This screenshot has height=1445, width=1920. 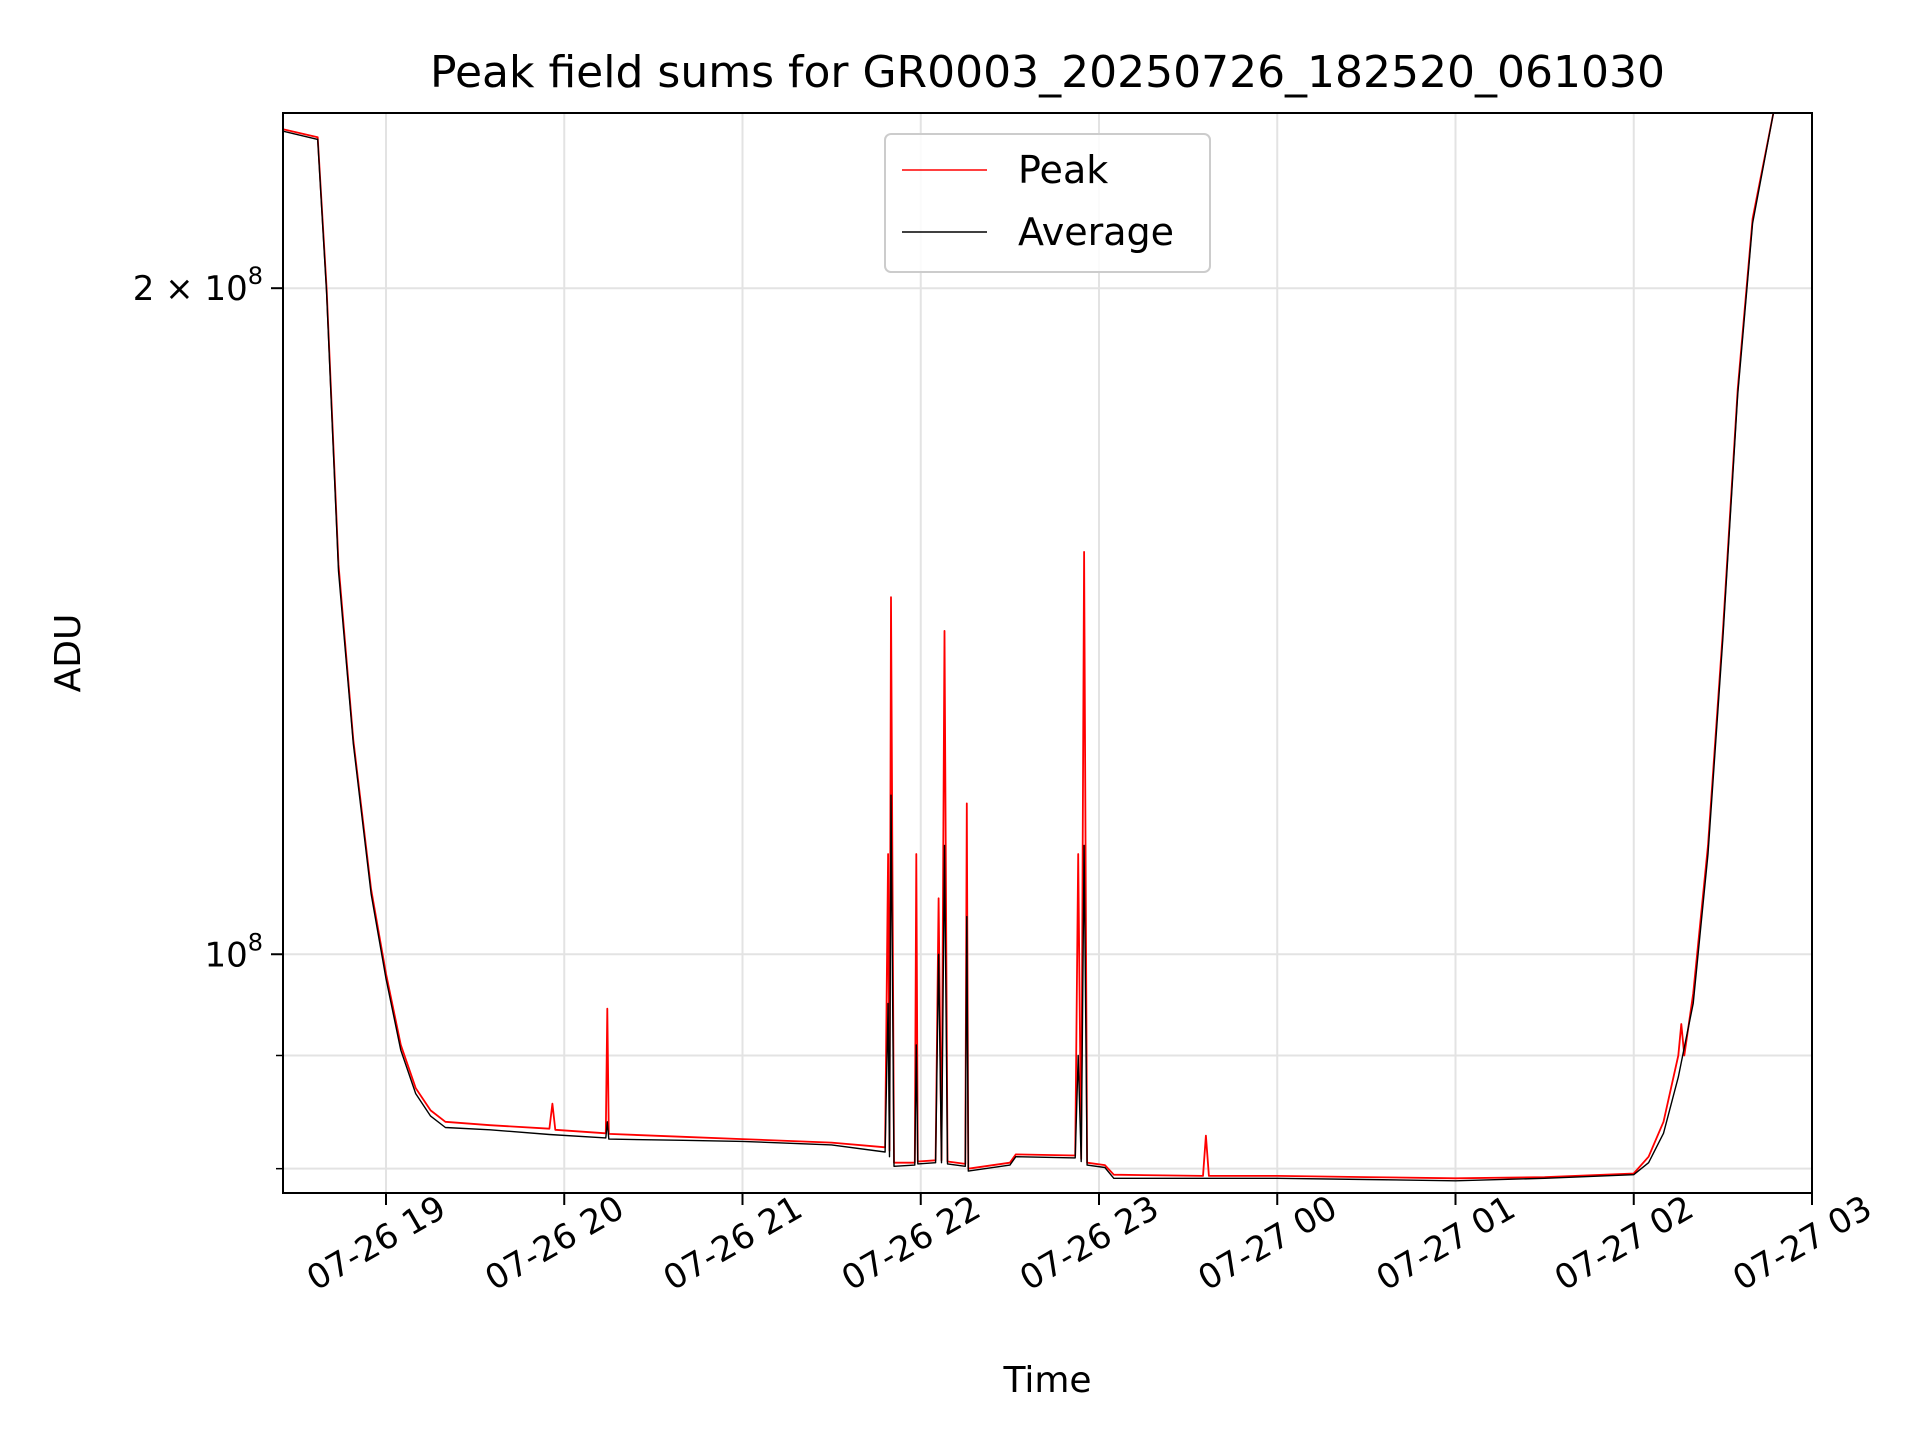 I want to click on y-tick-label-base: 10, so click(x=225, y=955).